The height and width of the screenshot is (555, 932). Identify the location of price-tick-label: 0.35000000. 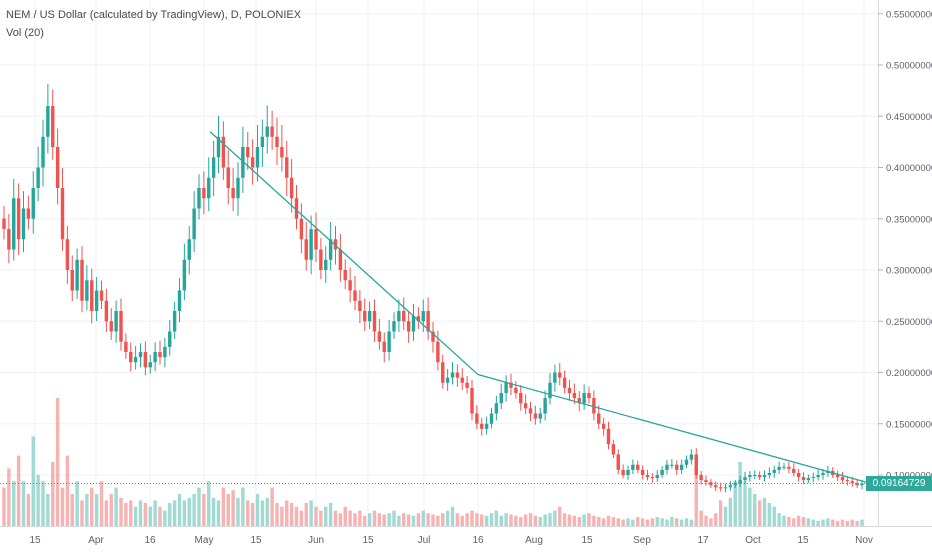
(909, 219).